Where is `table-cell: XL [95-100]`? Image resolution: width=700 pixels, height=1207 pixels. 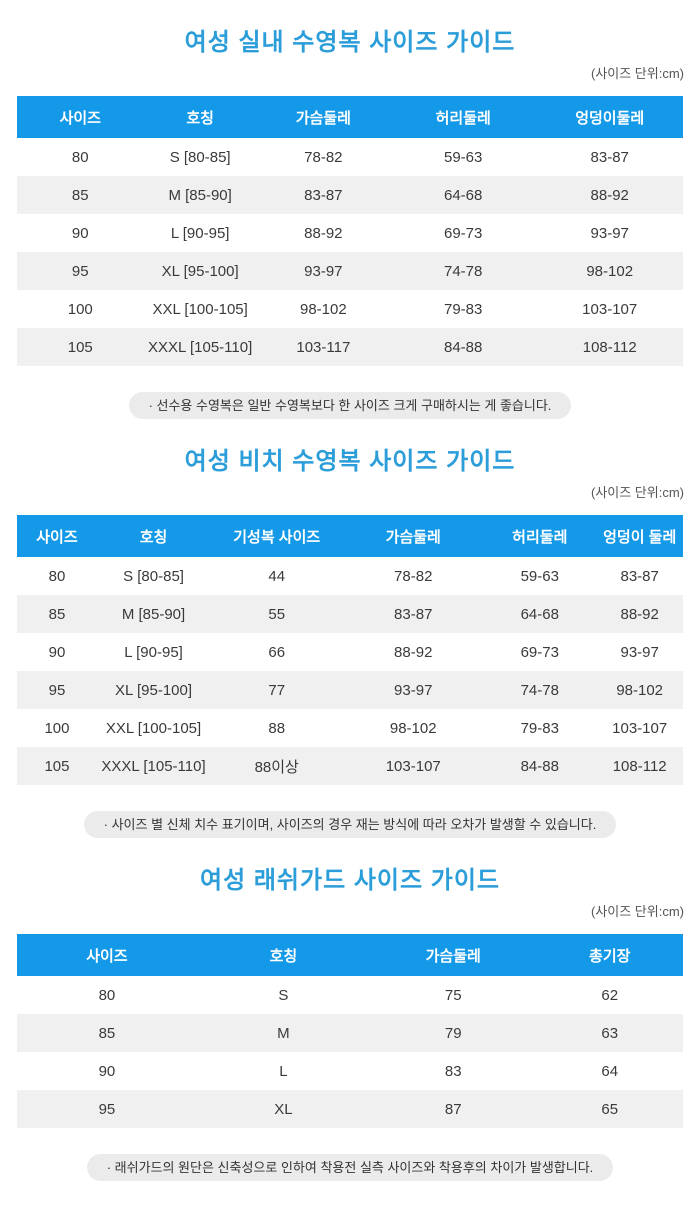 table-cell: XL [95-100] is located at coordinates (200, 271).